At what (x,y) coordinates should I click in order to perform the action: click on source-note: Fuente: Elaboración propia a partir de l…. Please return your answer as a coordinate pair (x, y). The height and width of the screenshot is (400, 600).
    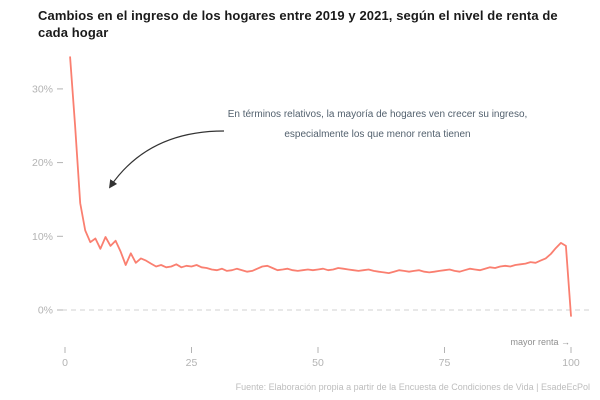
    Looking at the image, I should click on (412, 387).